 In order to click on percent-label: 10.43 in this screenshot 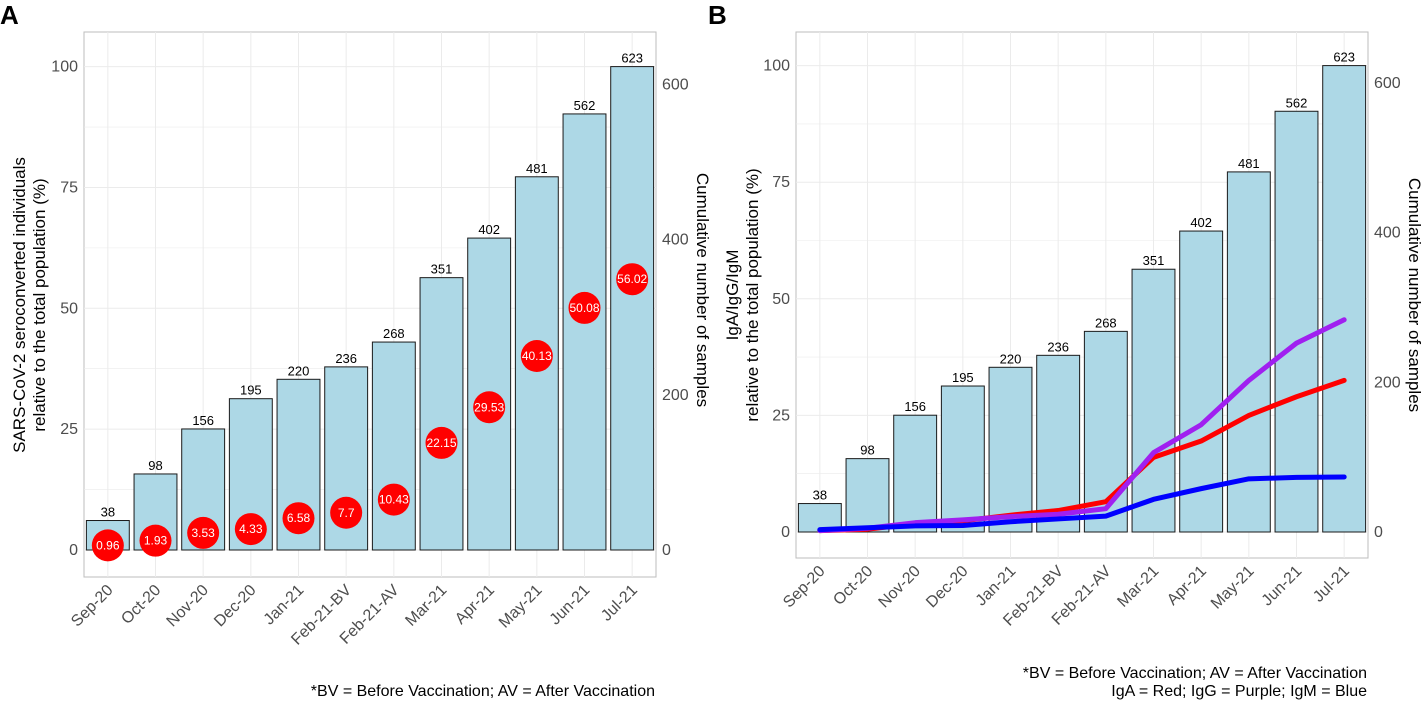, I will do `click(394, 500)`.